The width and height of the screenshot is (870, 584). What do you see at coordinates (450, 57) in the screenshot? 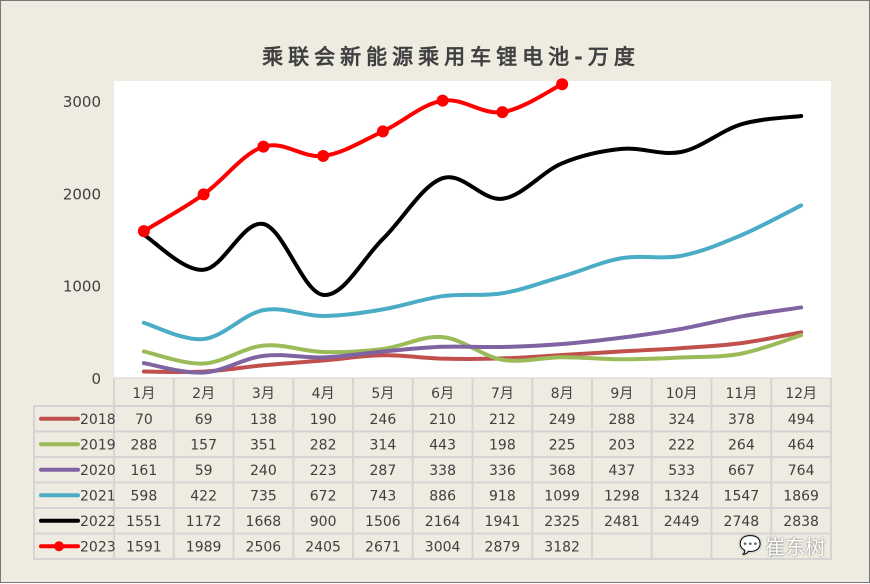
I see `chart-title: 乘联会新能源乘用车锂电池-万度` at bounding box center [450, 57].